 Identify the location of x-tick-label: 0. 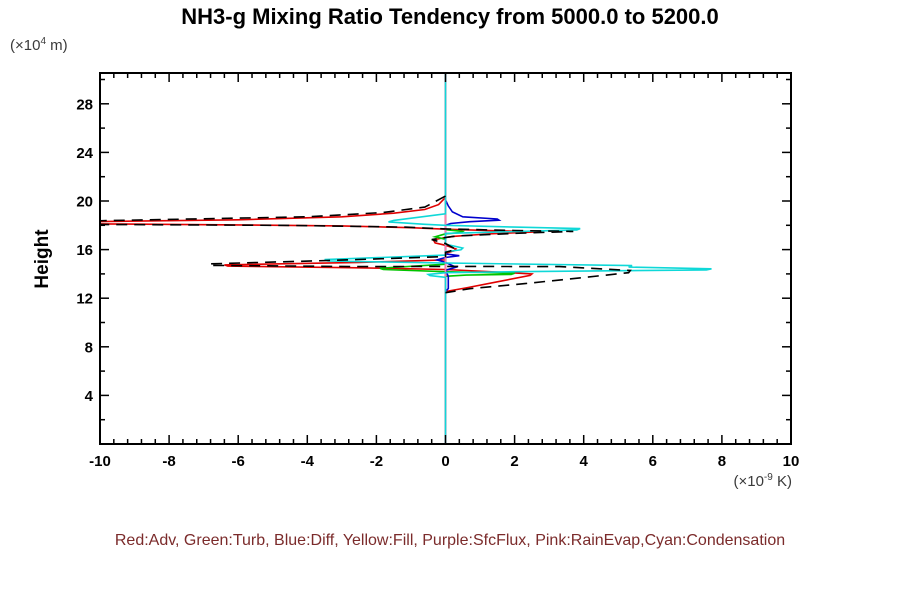
(445, 461).